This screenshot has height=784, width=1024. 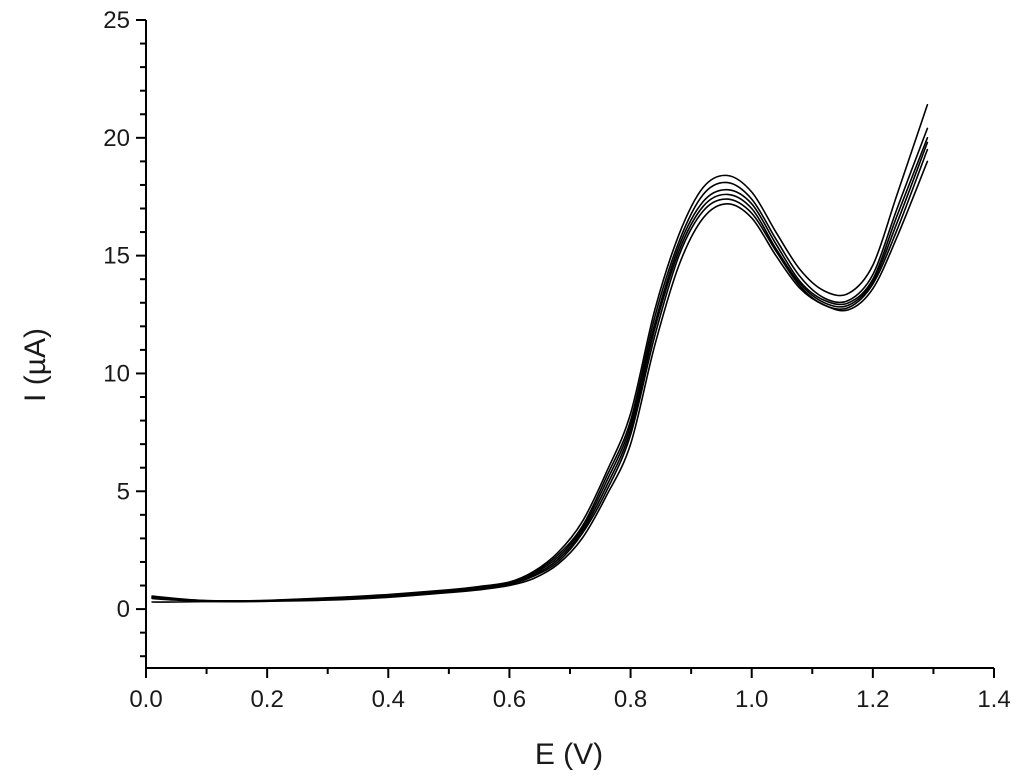 I want to click on y-tick-label: 10, so click(x=116, y=373).